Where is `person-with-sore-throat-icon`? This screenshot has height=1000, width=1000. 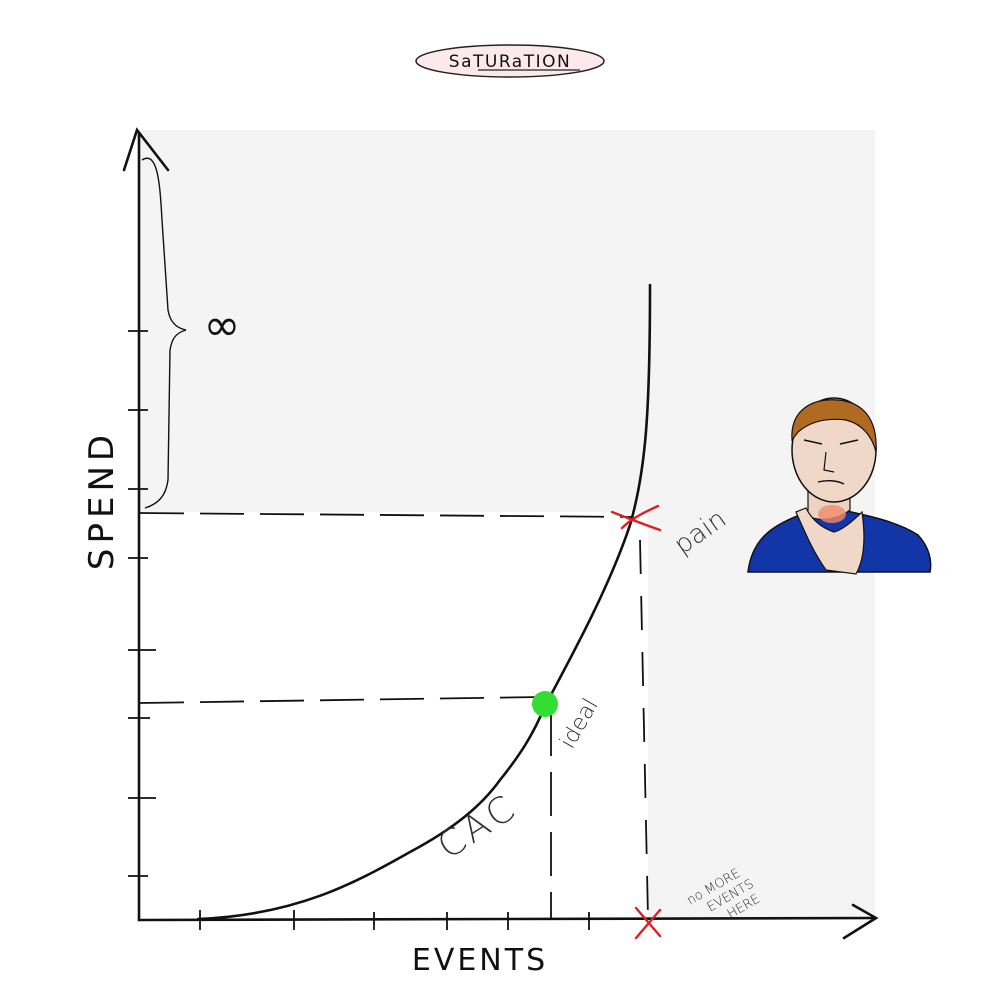
person-with-sore-throat-icon is located at coordinates (839, 486).